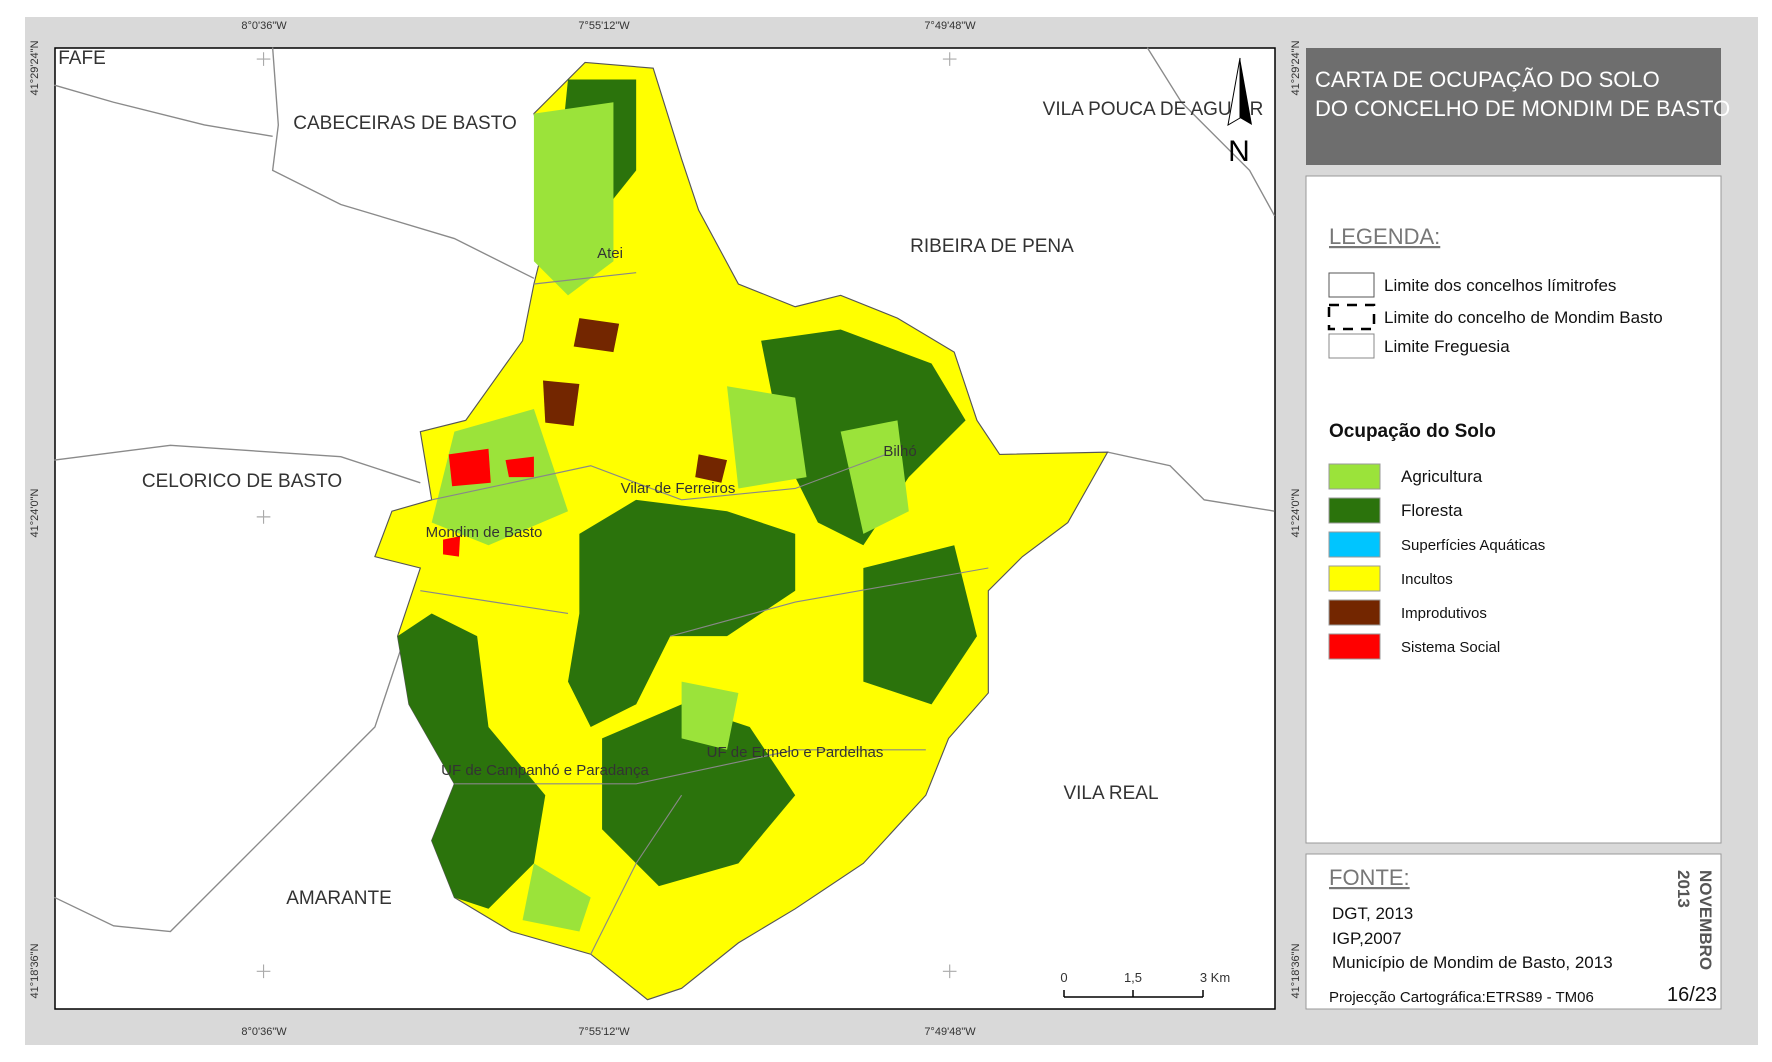 Image resolution: width=1772 pixels, height=1062 pixels. Describe the element at coordinates (610, 253) in the screenshot. I see `parish-label: Atei` at that location.